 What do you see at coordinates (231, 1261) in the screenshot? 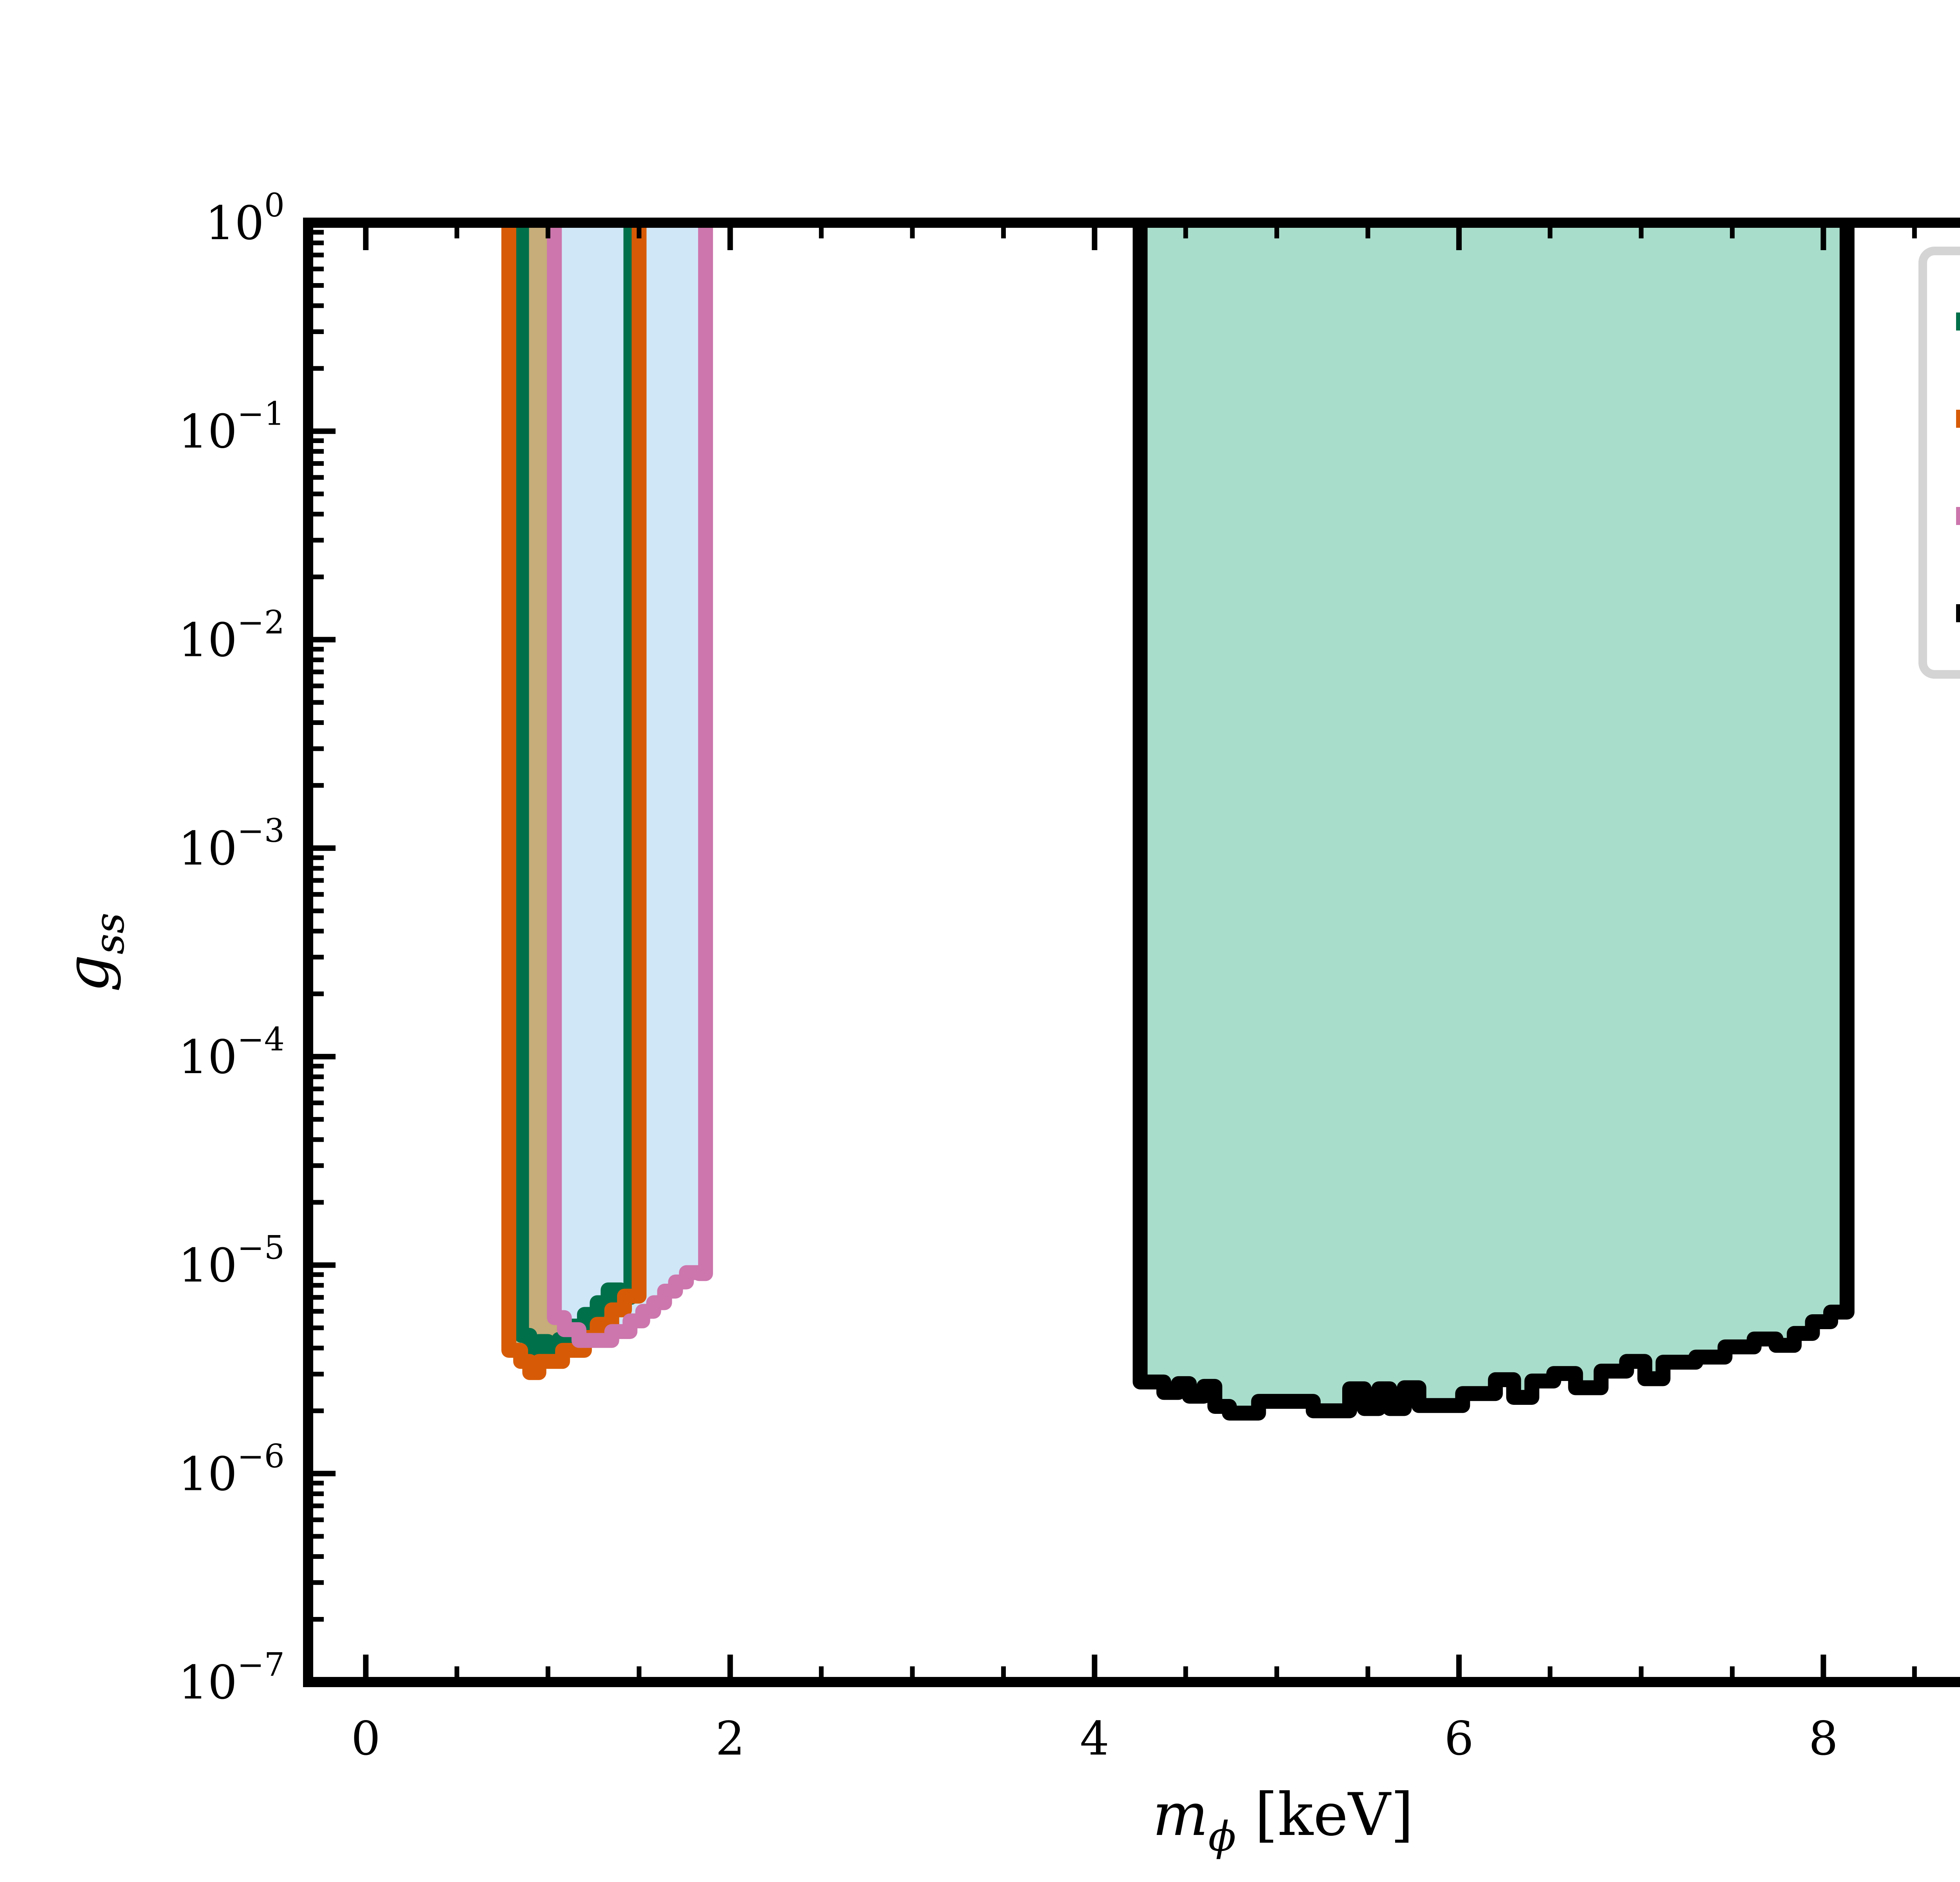
I see `y-tick-label: 10⁻⁵` at bounding box center [231, 1261].